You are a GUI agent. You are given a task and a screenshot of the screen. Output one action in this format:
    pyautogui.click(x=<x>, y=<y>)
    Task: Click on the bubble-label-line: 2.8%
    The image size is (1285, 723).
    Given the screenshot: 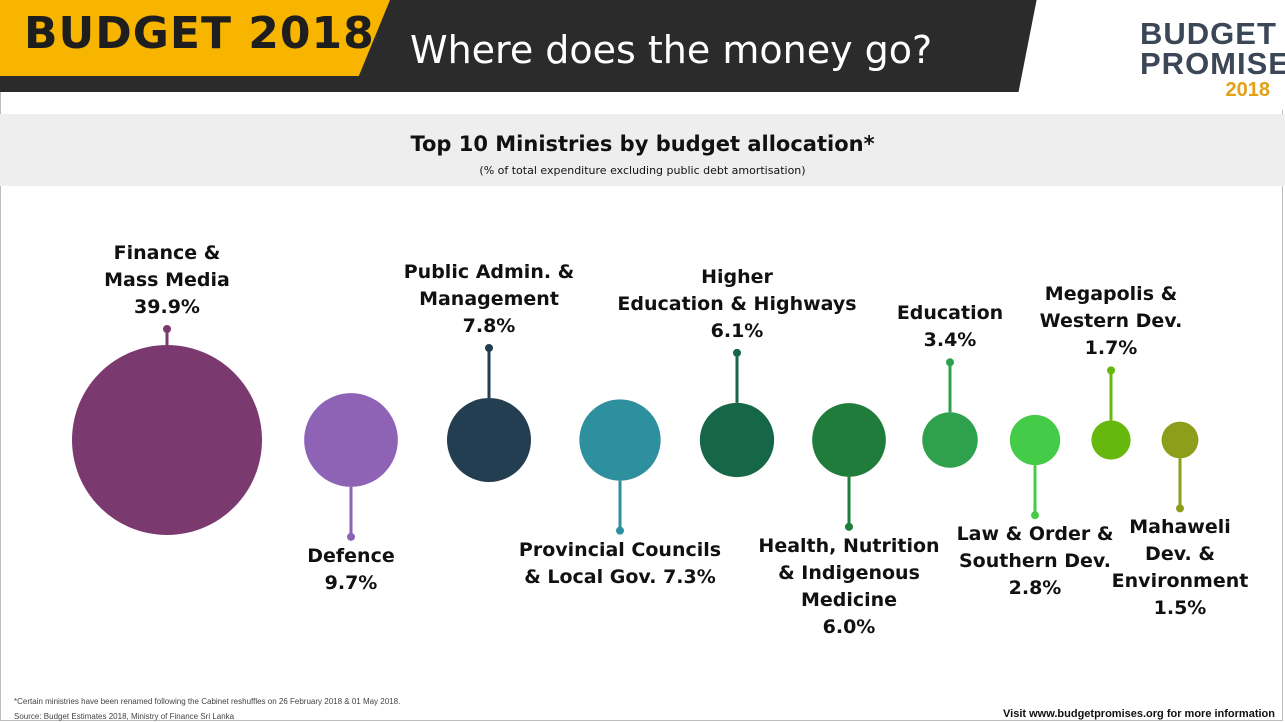 What is the action you would take?
    pyautogui.click(x=1035, y=588)
    